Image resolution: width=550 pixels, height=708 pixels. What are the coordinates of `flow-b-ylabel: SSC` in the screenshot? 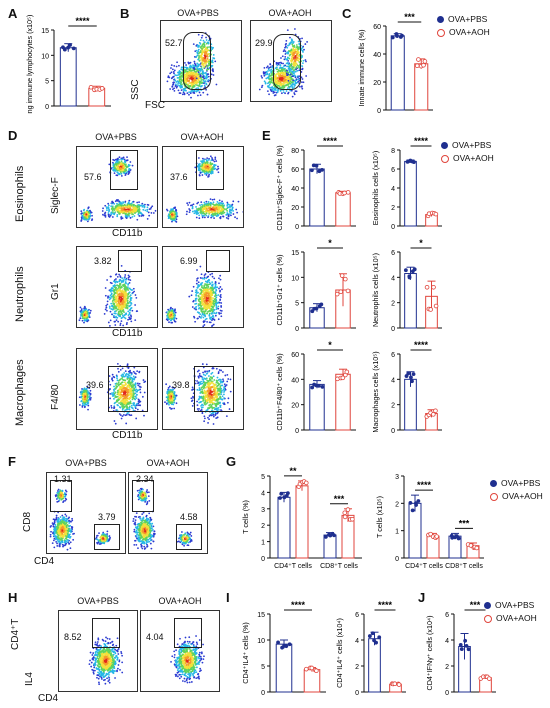 It's located at (135, 89).